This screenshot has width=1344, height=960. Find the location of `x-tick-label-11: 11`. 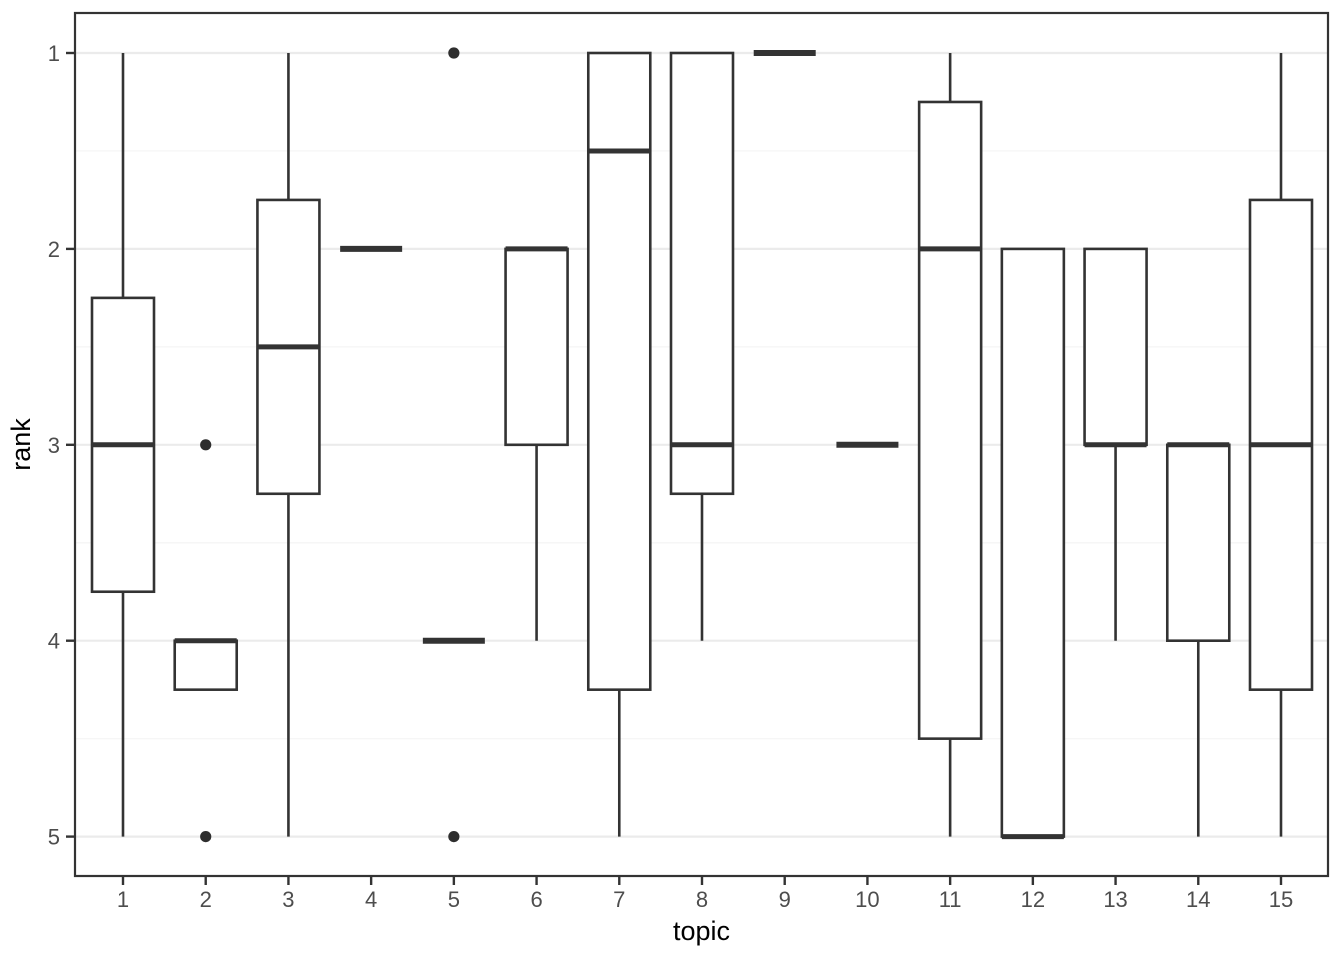

x-tick-label-11: 11 is located at coordinates (950, 899).